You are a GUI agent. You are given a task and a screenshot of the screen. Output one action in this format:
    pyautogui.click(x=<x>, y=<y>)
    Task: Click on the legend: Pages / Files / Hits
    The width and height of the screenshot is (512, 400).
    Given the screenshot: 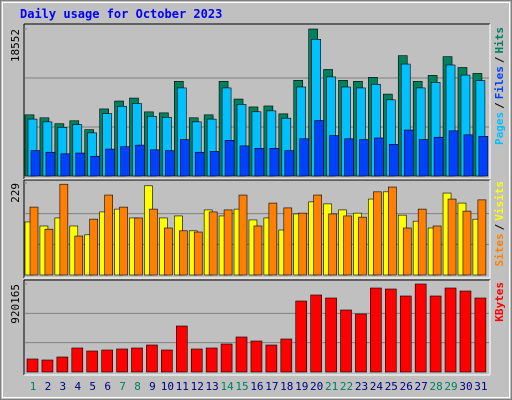 What is the action you would take?
    pyautogui.click(x=499, y=86)
    